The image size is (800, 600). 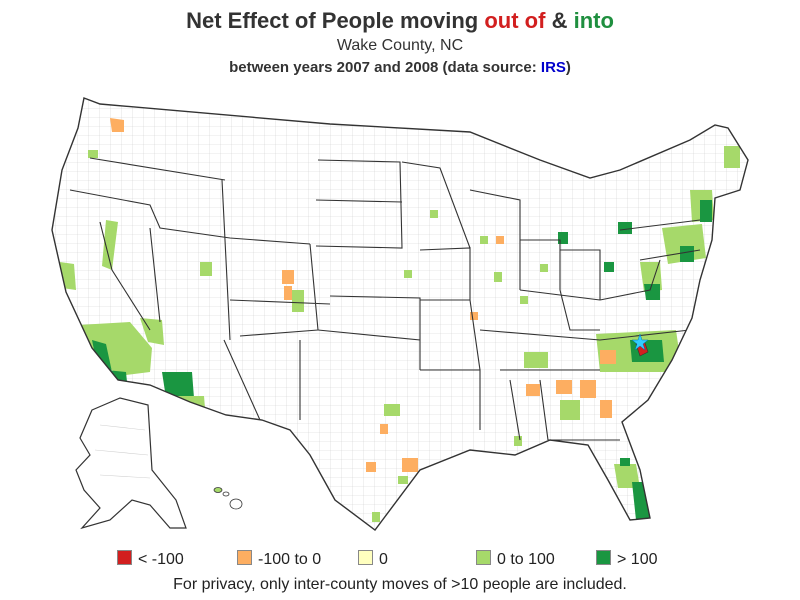 I want to click on map-subtitle: Wake County, NC, so click(x=400, y=45).